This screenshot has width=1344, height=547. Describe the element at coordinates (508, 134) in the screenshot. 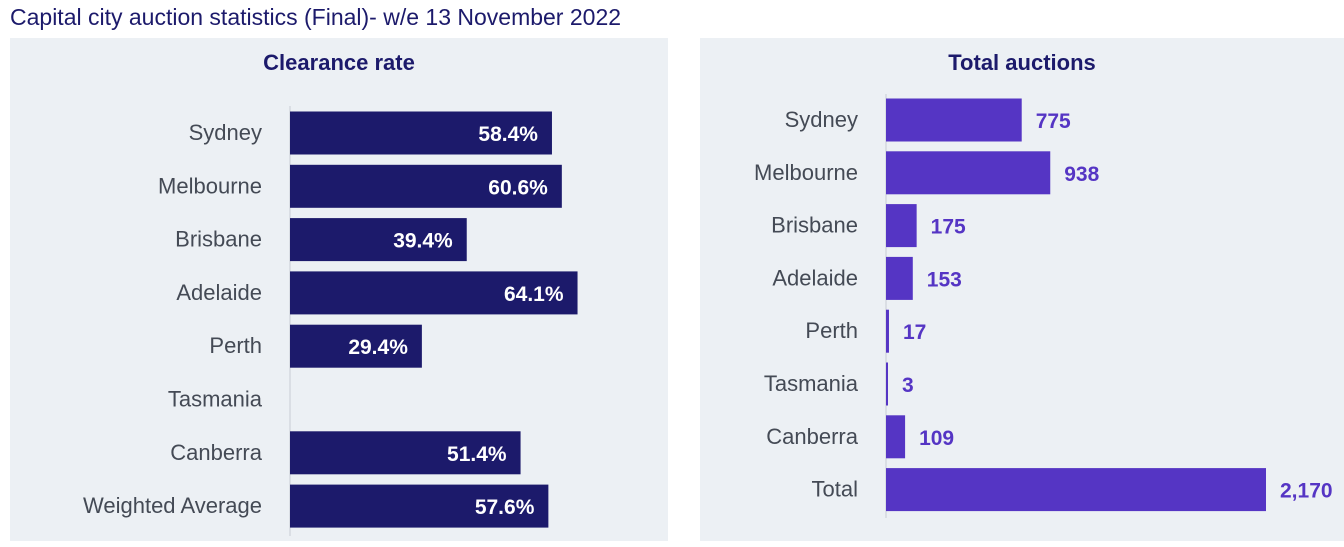

I see `clearance-value-sydney: 58.4%` at that location.